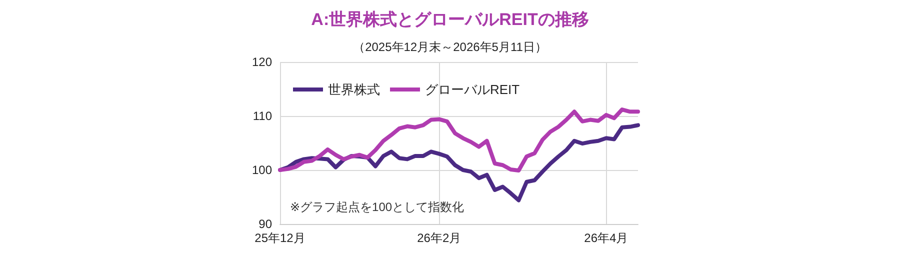  What do you see at coordinates (439, 238) in the screenshot?
I see `x-tick-label: 26年2月` at bounding box center [439, 238].